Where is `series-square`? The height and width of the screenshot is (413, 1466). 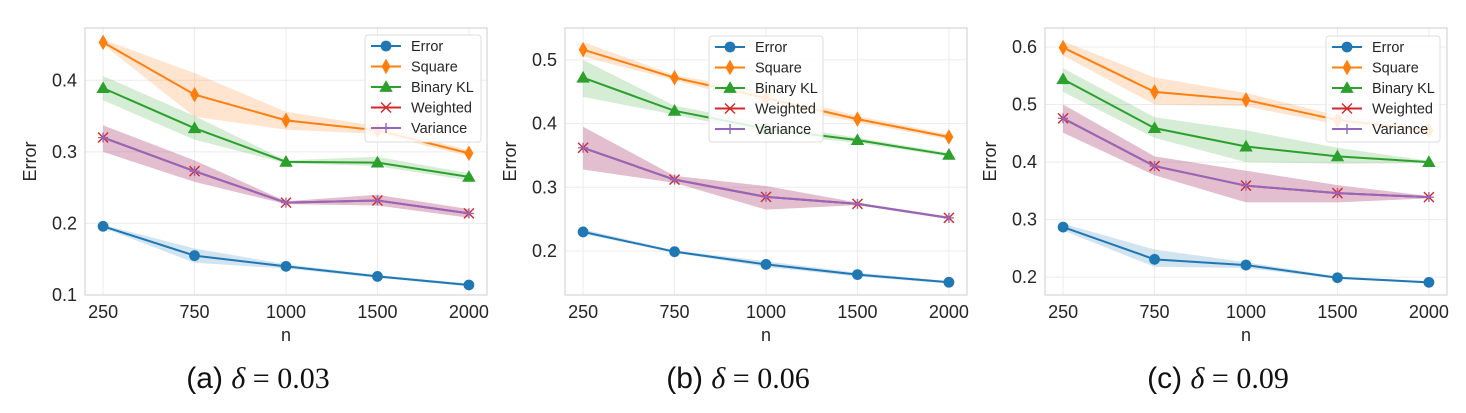 series-square is located at coordinates (766, 93).